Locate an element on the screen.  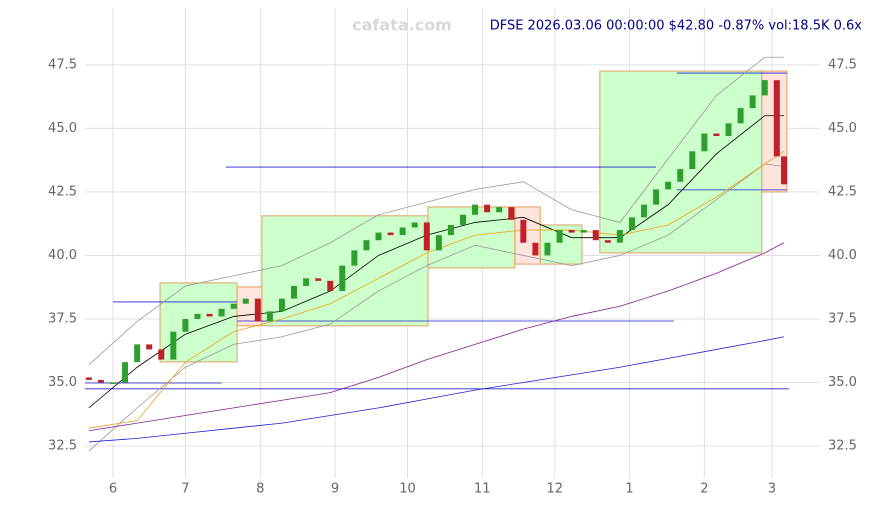
x-tick-label: 7 is located at coordinates (185, 489).